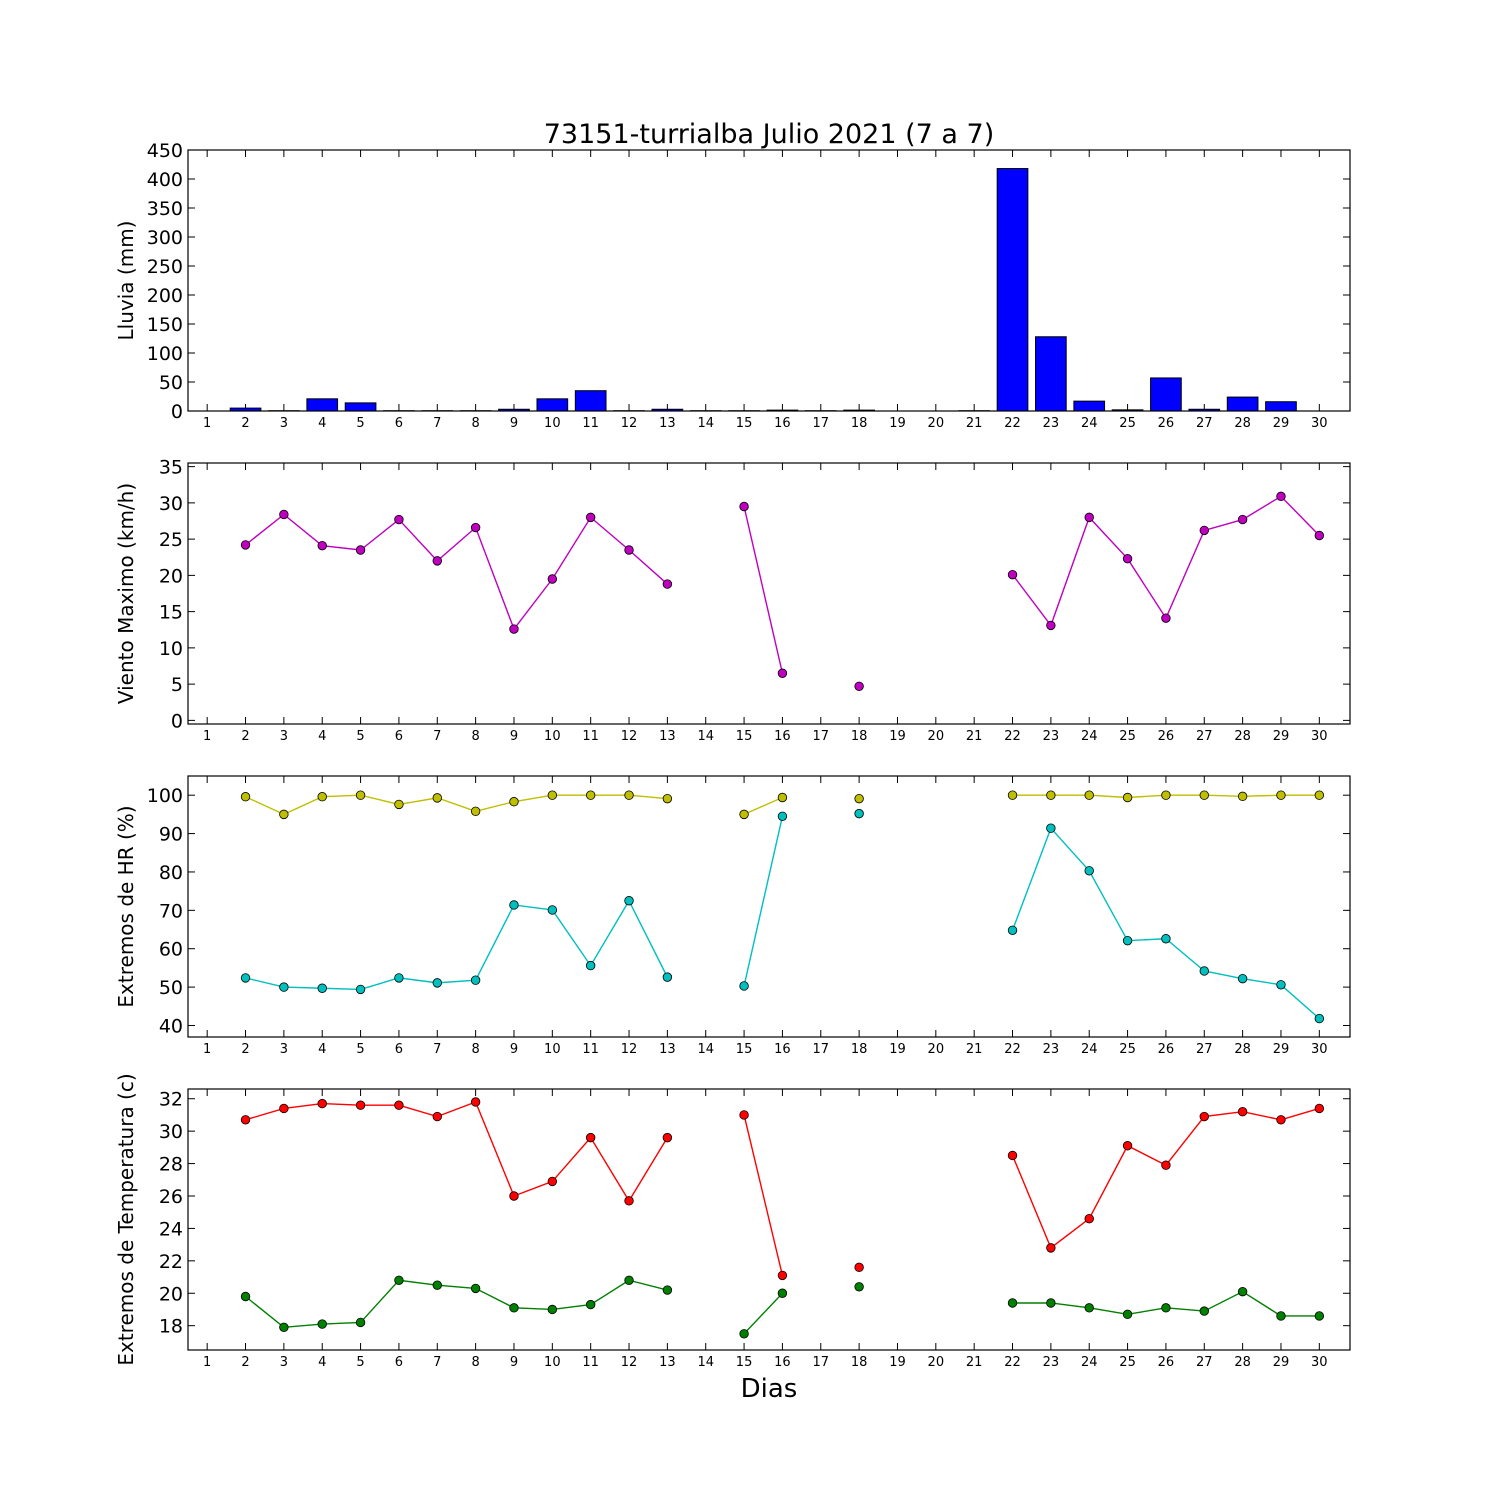 This screenshot has height=1500, width=1500. Describe the element at coordinates (171, 911) in the screenshot. I see `y-tick-label: 70` at that location.